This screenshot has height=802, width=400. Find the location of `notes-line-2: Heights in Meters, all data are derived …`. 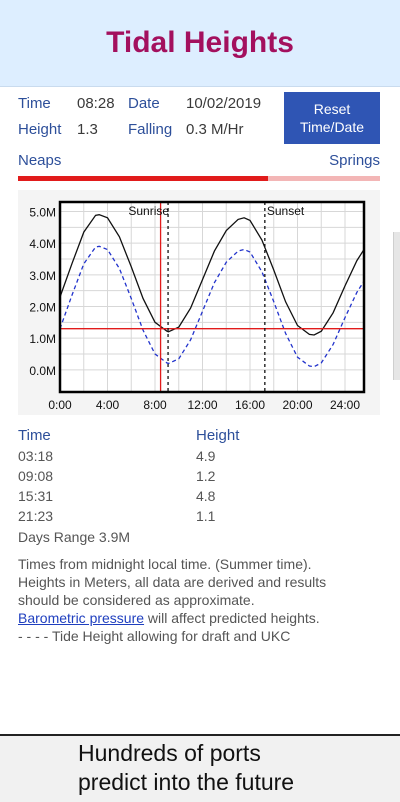

notes-line-2: Heights in Meters, all data are derived … is located at coordinates (172, 582).